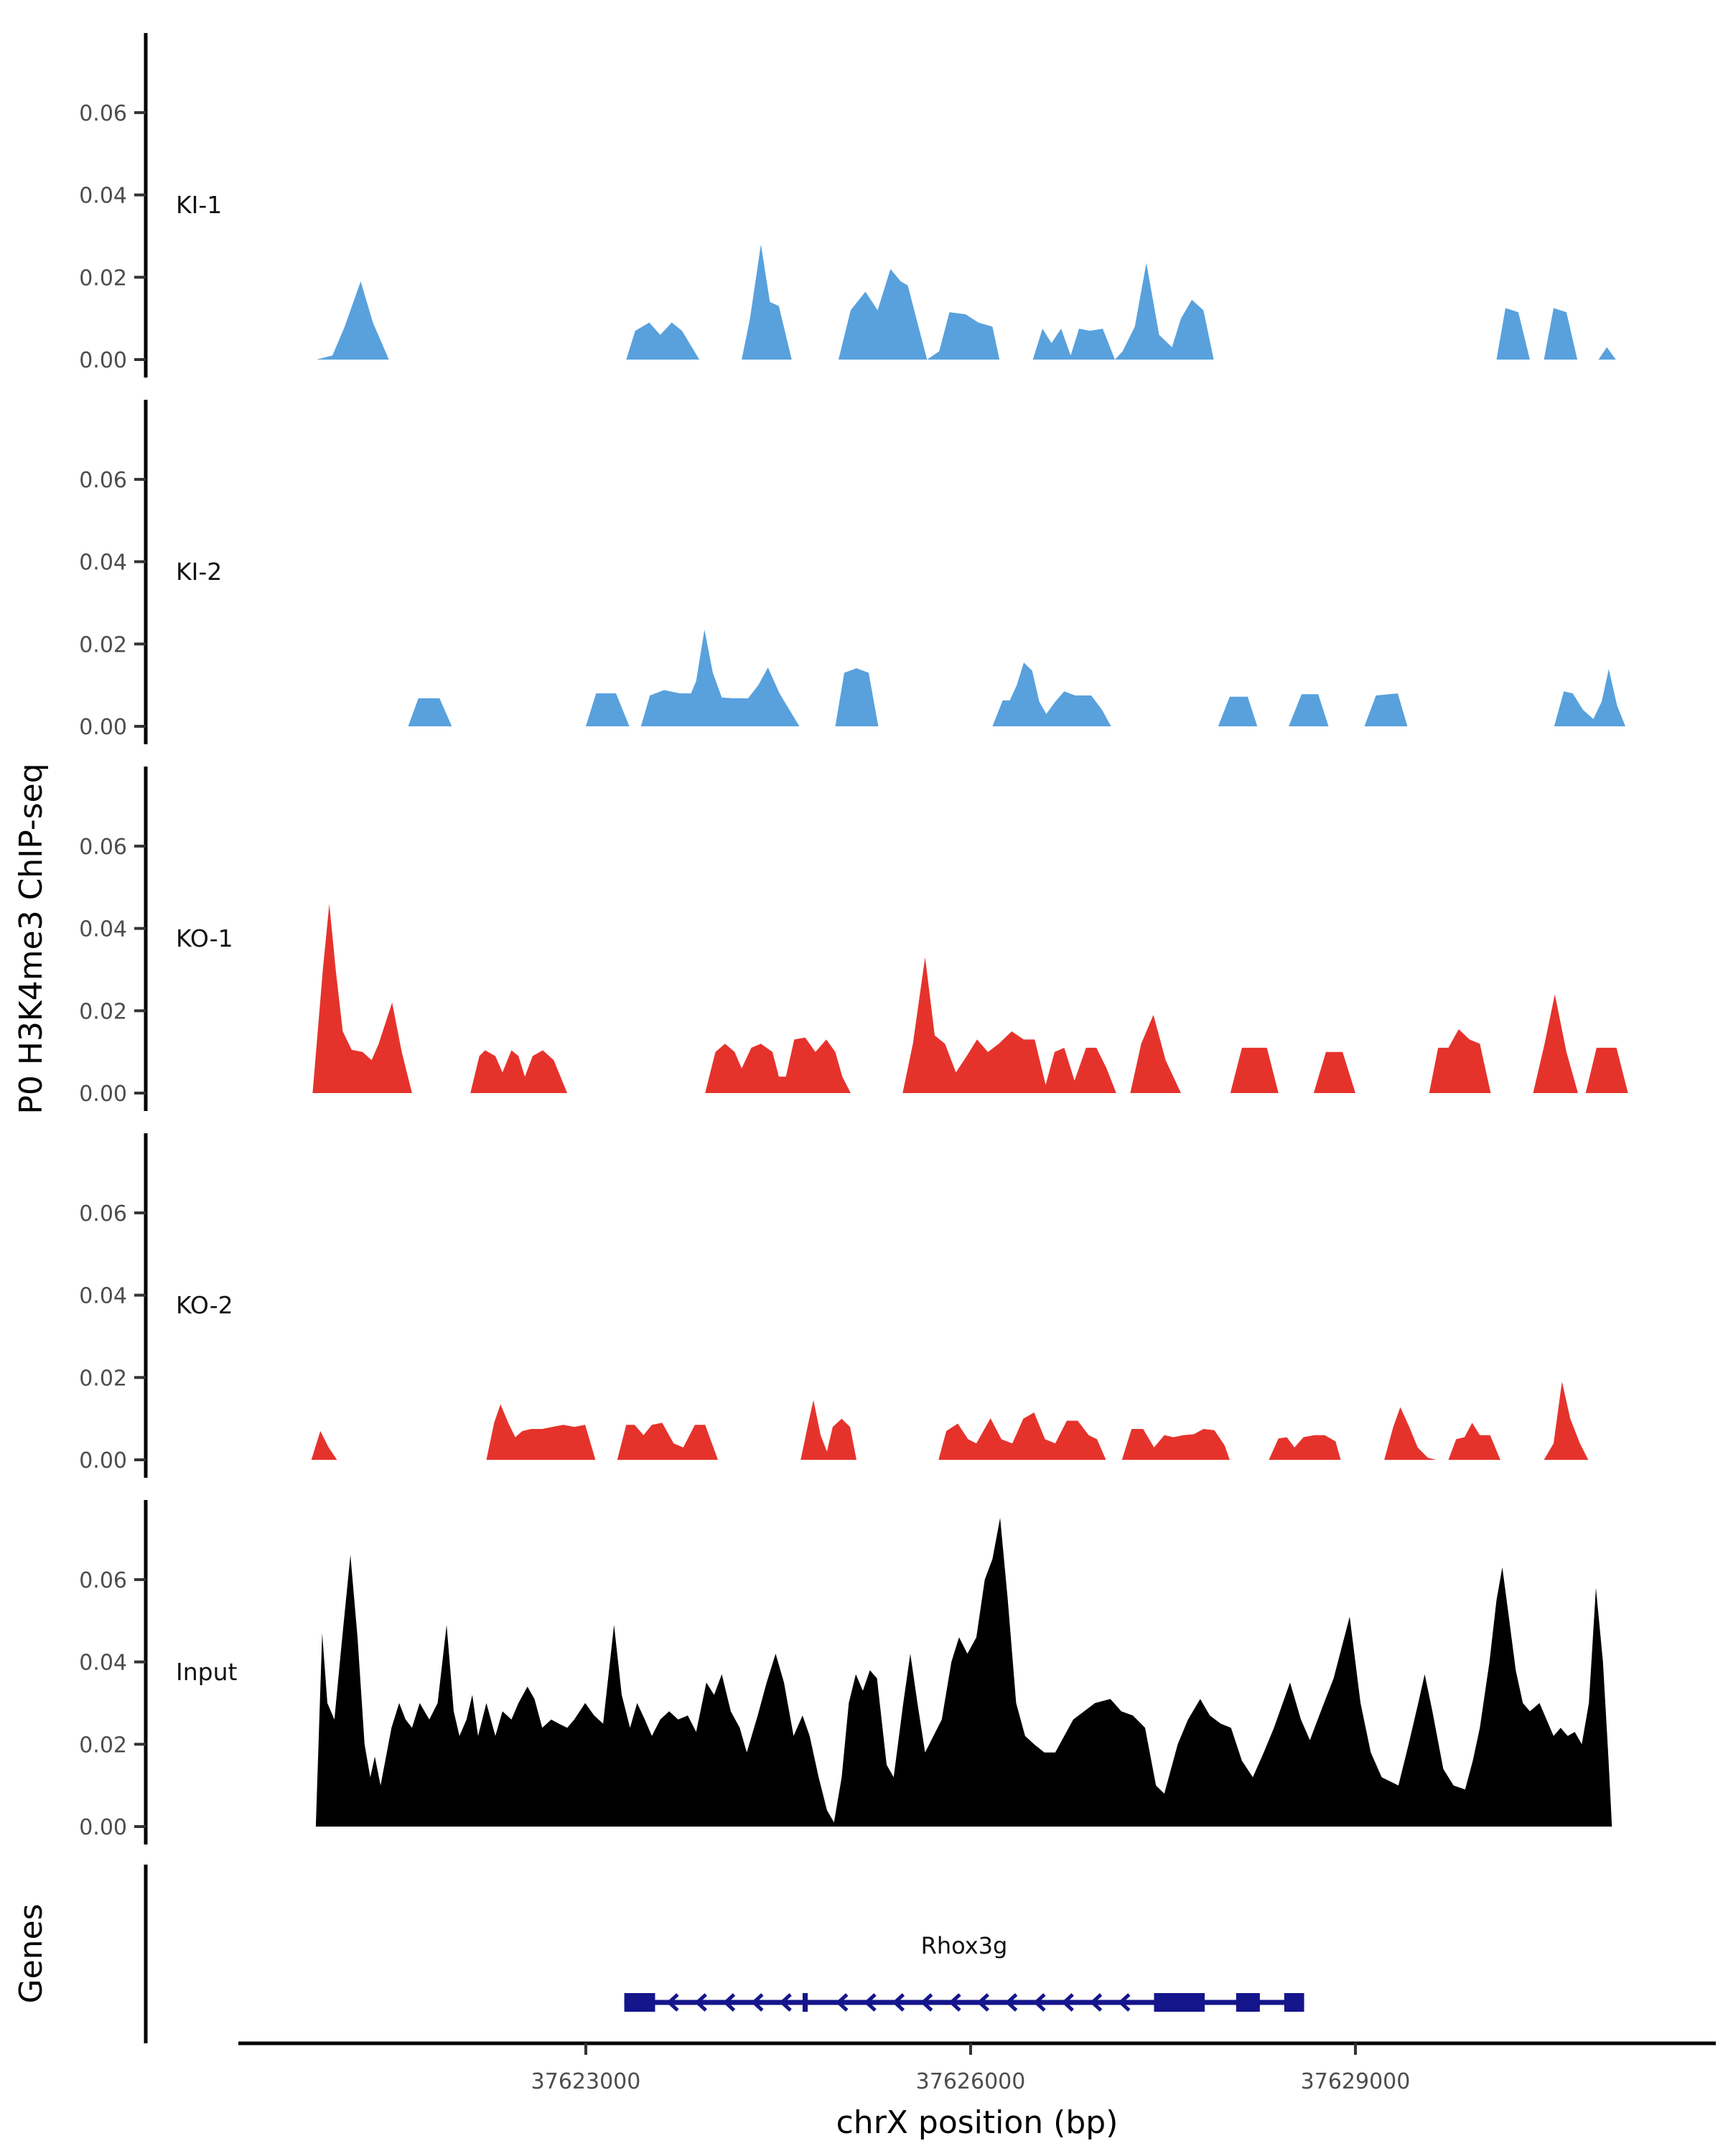 The width and height of the screenshot is (1723, 2156). What do you see at coordinates (31, 938) in the screenshot?
I see `y-axis-title: P0 H3K4me3 ChIP-seq` at bounding box center [31, 938].